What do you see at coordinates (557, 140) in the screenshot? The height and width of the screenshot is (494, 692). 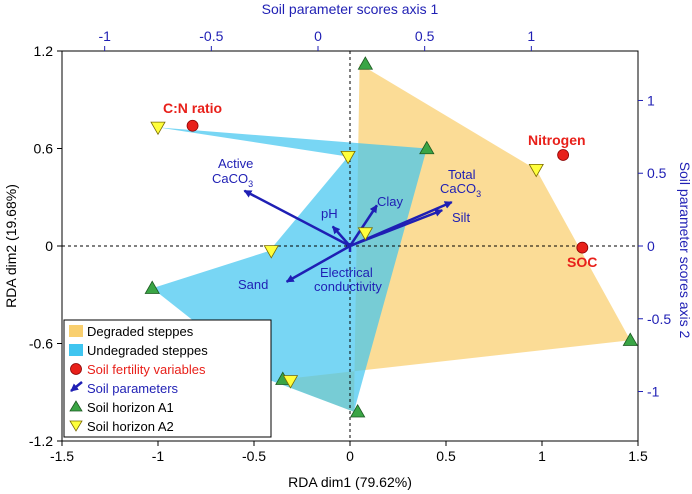 I see `label-nitrogen: Nitrogen` at bounding box center [557, 140].